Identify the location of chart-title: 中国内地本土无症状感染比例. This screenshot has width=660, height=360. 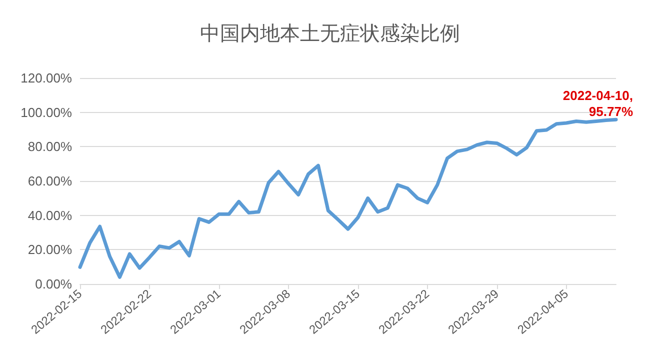
(330, 33).